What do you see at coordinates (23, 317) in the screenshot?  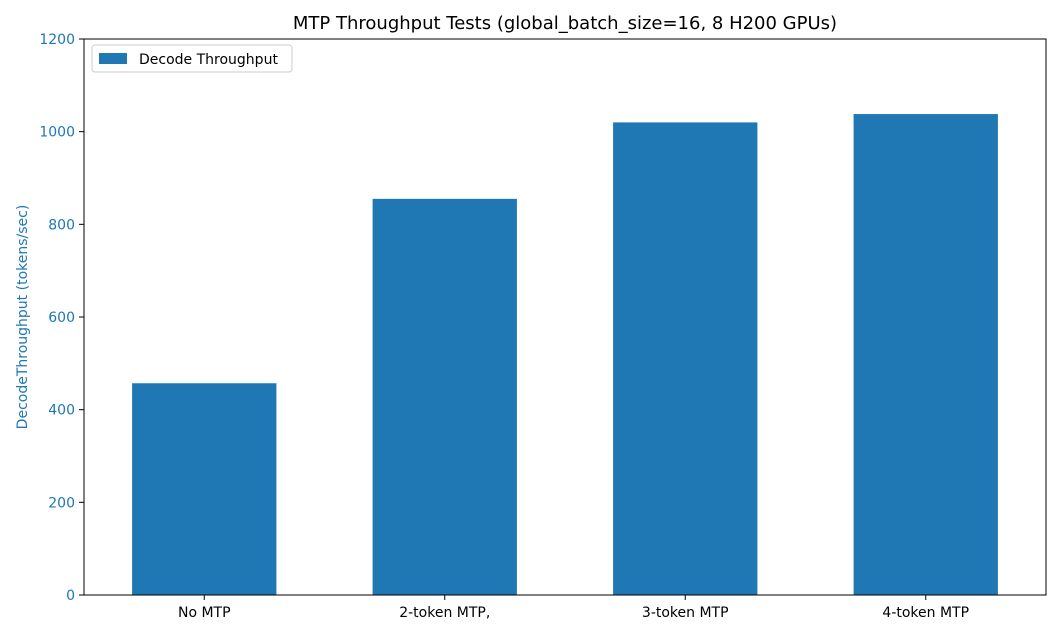 I see `y-axis-label: DecodeThroughput (tokens/sec)` at bounding box center [23, 317].